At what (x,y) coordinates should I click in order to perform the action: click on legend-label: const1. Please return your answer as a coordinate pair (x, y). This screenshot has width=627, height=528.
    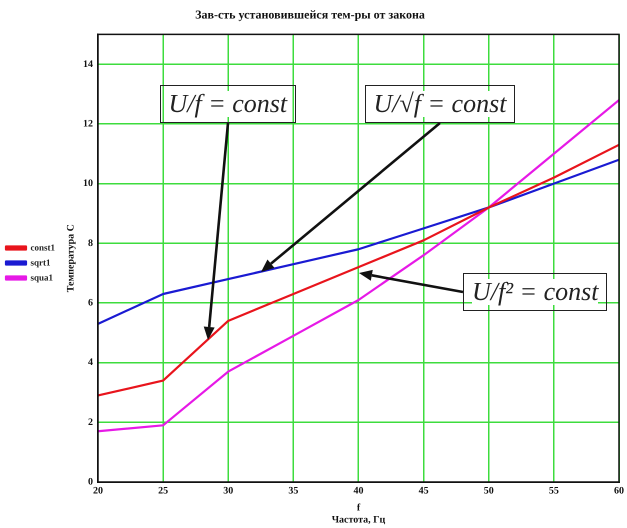
    Looking at the image, I should click on (43, 247).